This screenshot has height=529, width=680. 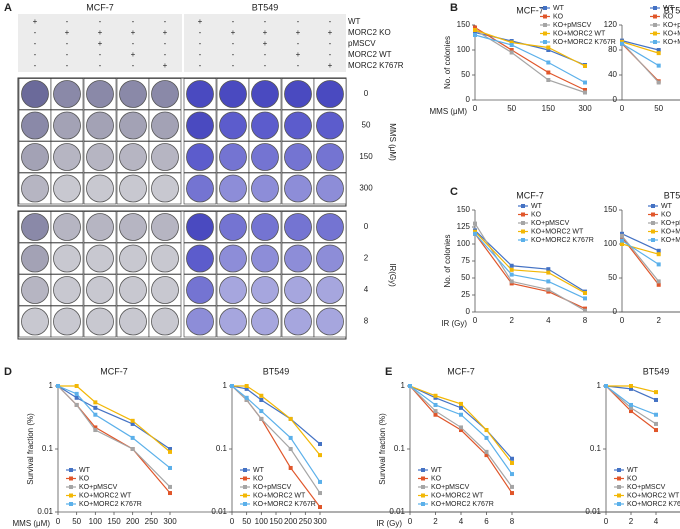 What do you see at coordinates (454, 192) in the screenshot?
I see `panel-label: C` at bounding box center [454, 192].